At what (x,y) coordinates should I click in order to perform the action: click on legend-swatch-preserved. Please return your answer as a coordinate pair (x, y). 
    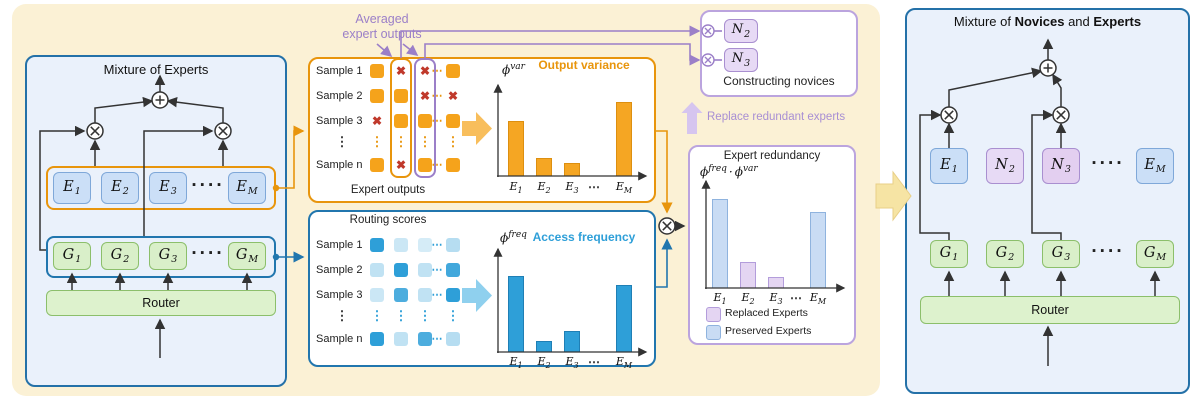
    Looking at the image, I should click on (713, 332).